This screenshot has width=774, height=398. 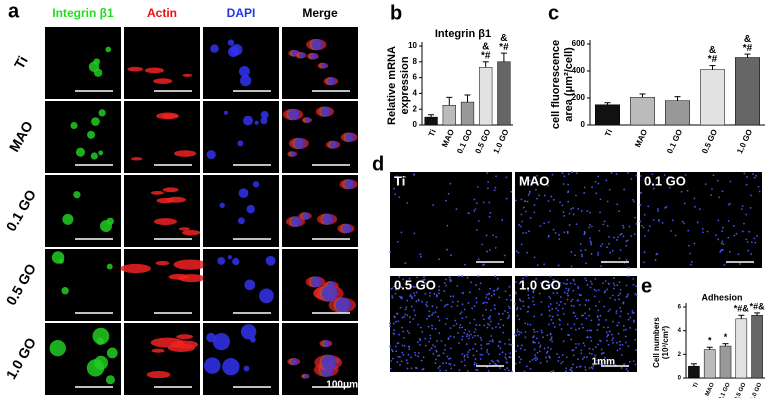 What do you see at coordinates (451, 324) in the screenshot?
I see `micrograph` at bounding box center [451, 324].